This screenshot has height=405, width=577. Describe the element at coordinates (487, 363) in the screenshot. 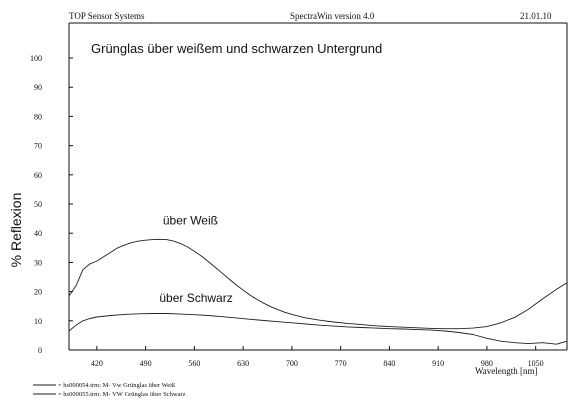

I see `x-tick-label: 980` at that location.